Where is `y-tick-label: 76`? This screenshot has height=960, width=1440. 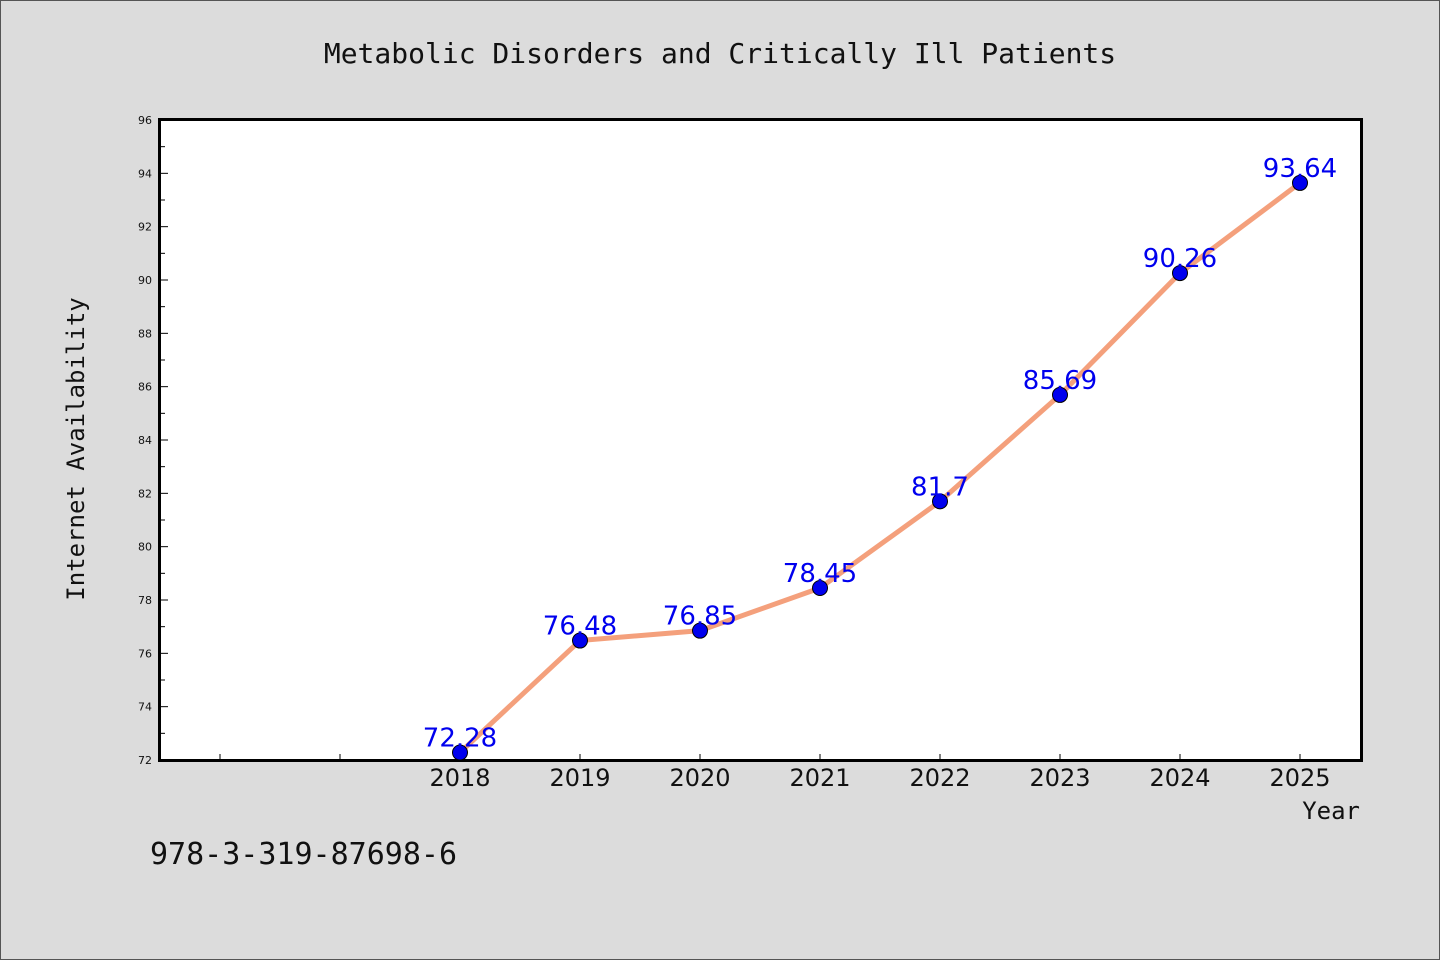
y-tick-label: 76 is located at coordinates (145, 653).